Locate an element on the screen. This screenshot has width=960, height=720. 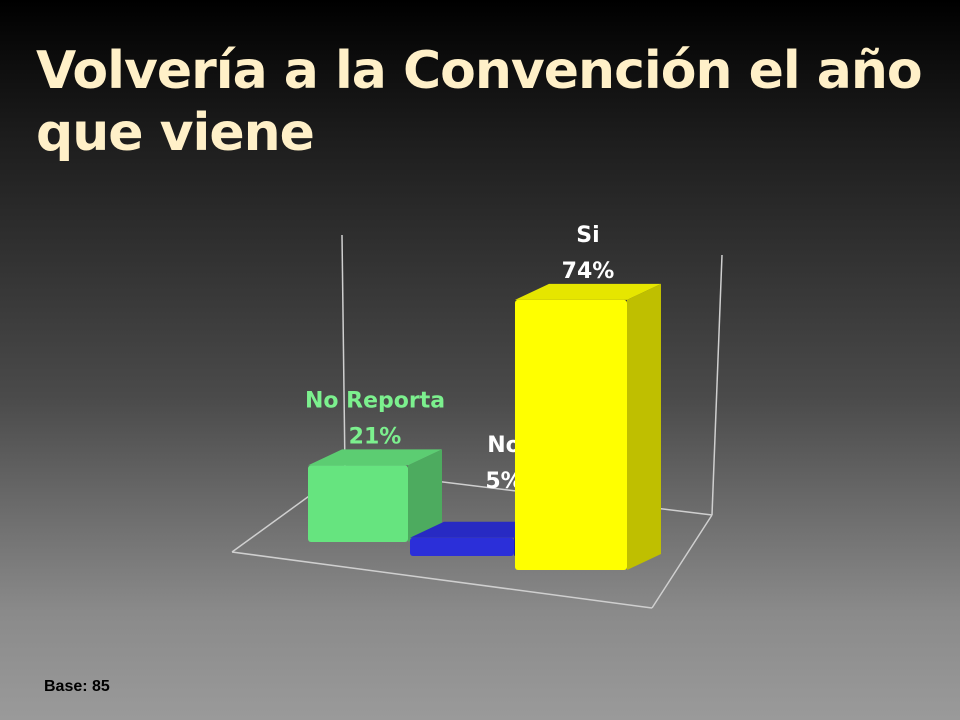
category-label: No Reporta is located at coordinates (375, 400).